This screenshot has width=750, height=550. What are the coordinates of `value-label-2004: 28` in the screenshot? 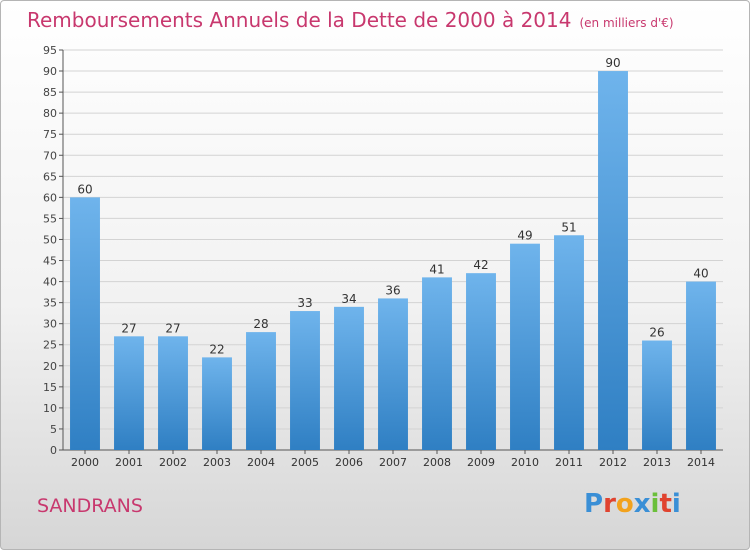 It's located at (260, 324).